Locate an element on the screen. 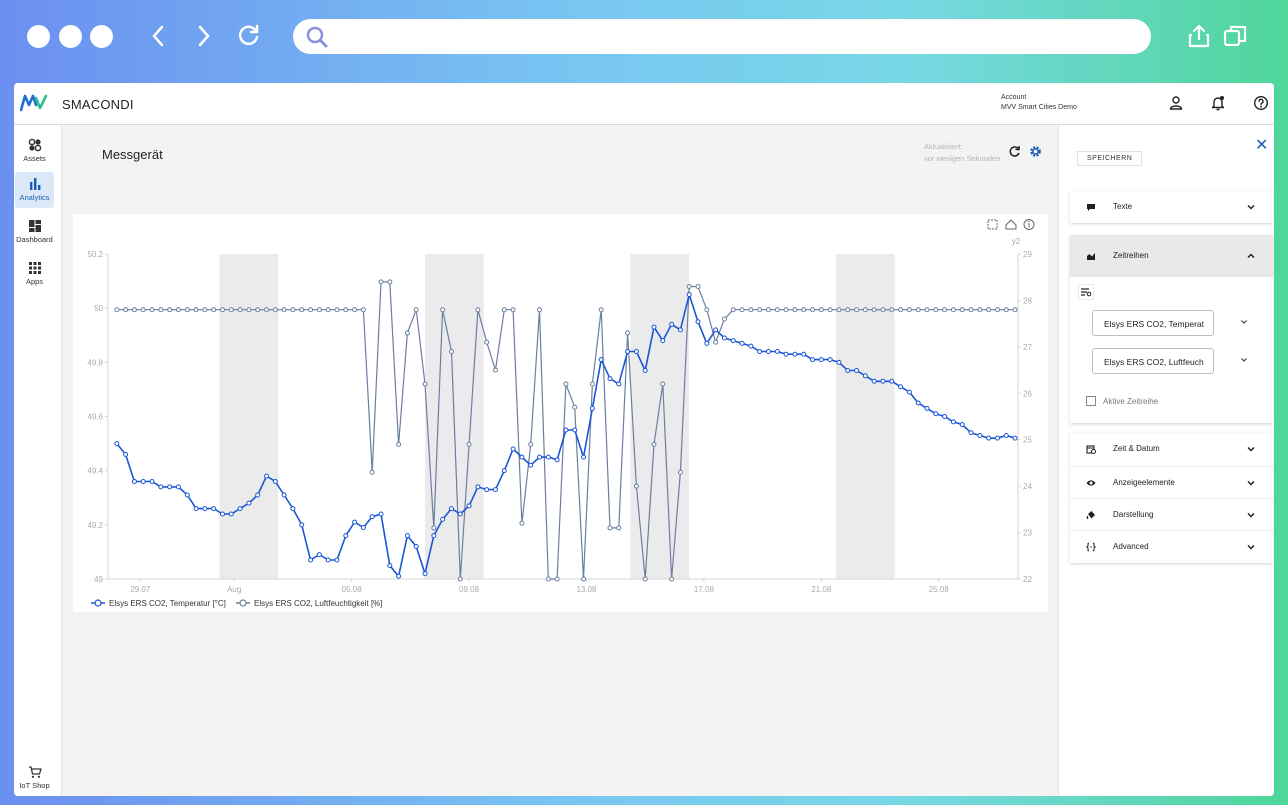 The height and width of the screenshot is (805, 1288). series-select-temperature: Elsys ERS CO2, Temperat is located at coordinates (1153, 323).